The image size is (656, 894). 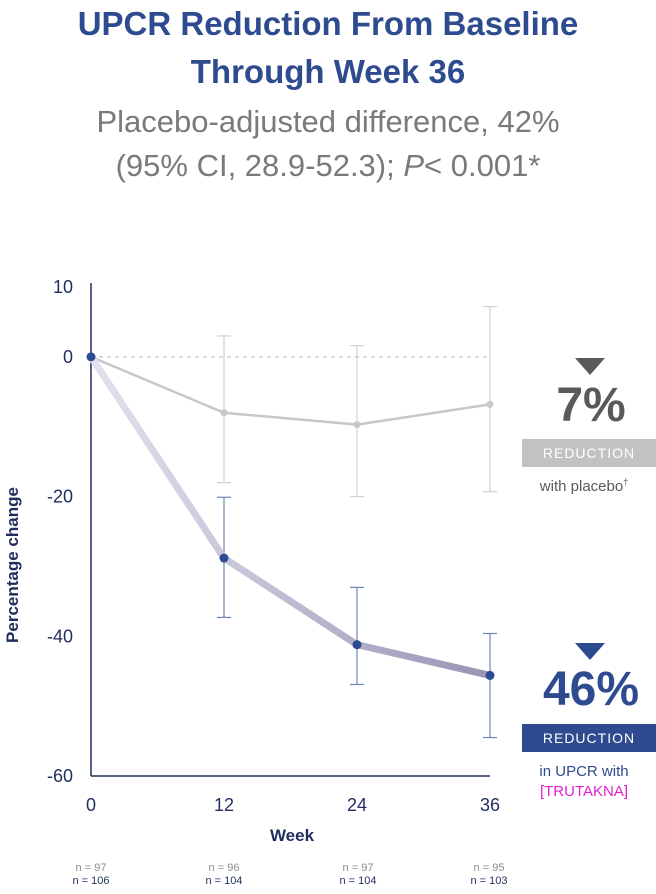 What do you see at coordinates (259, 165) in the screenshot?
I see `subtitle-ci-text: (95% CI, 28.9-52.3);` at bounding box center [259, 165].